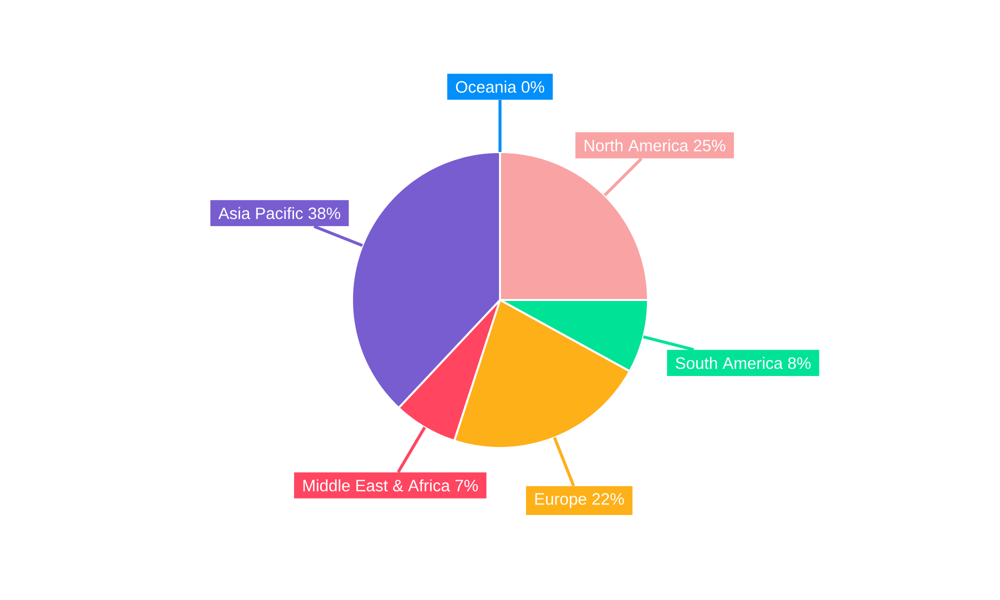  What do you see at coordinates (376, 485) in the screenshot?
I see `slice-label: Middle East & Africa` at bounding box center [376, 485].